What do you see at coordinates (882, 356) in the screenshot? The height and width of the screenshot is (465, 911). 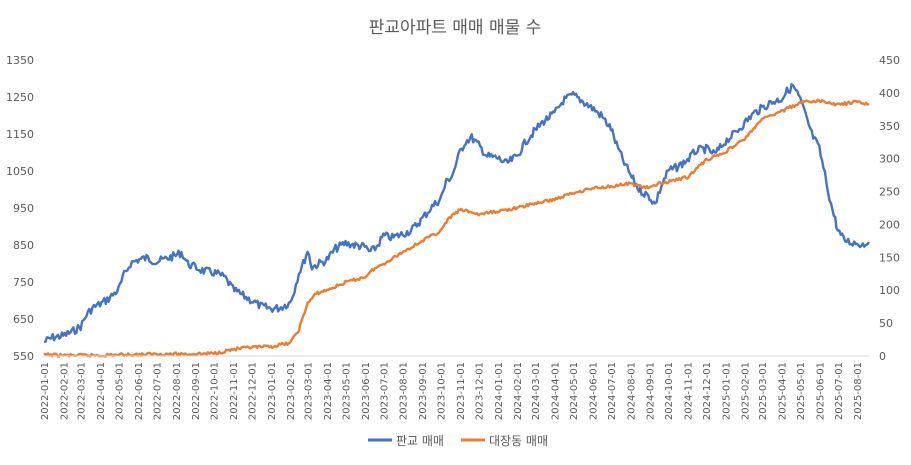 I see `y-right-tick-label: 0` at bounding box center [882, 356].